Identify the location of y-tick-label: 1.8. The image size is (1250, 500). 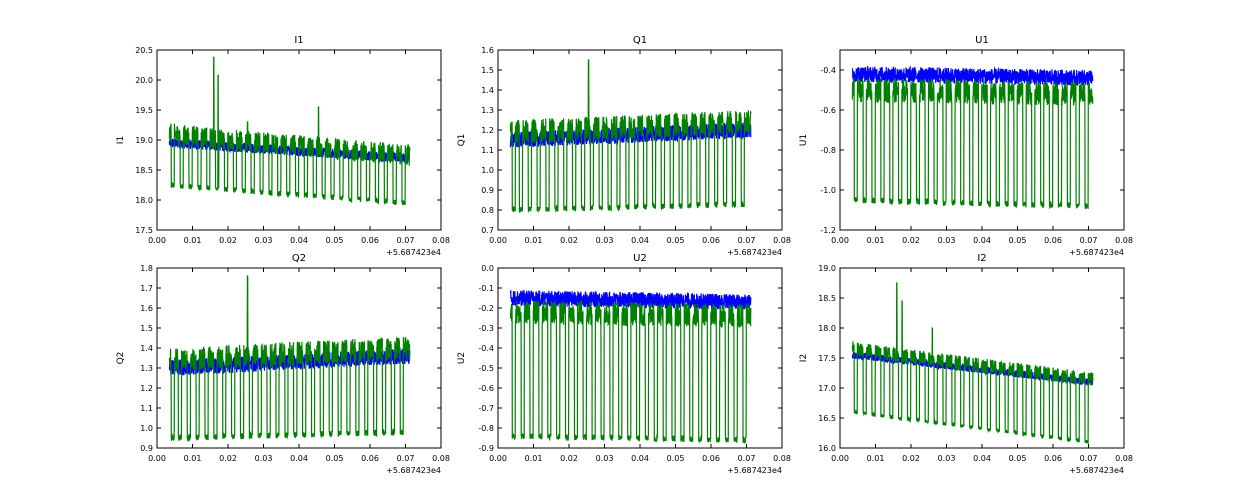
(146, 268).